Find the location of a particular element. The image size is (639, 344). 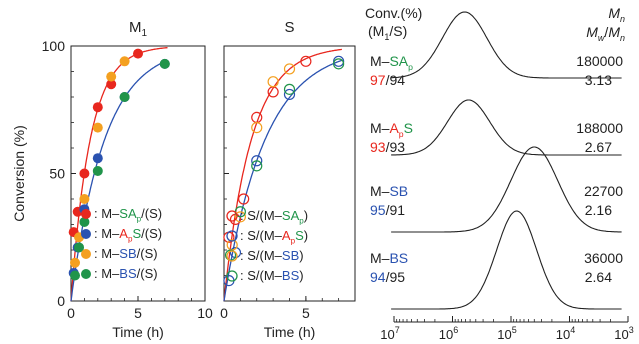

legend-entry: : M–SB/(S) is located at coordinates (126, 253).